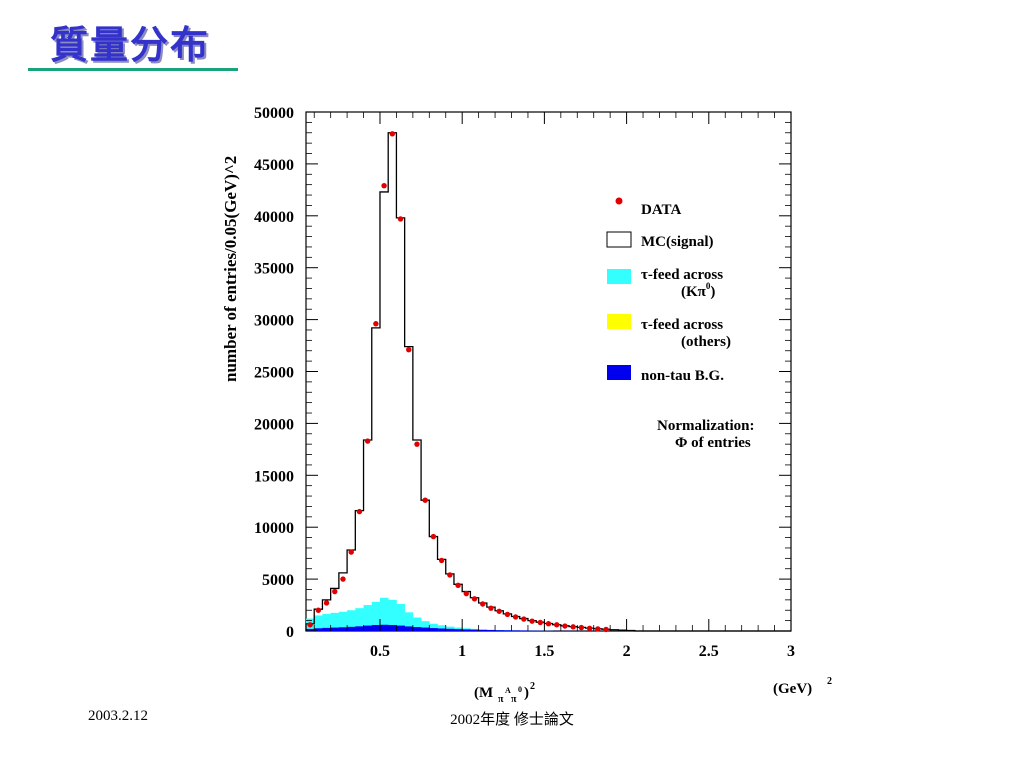  What do you see at coordinates (133, 69) in the screenshot?
I see `title-underline` at bounding box center [133, 69].